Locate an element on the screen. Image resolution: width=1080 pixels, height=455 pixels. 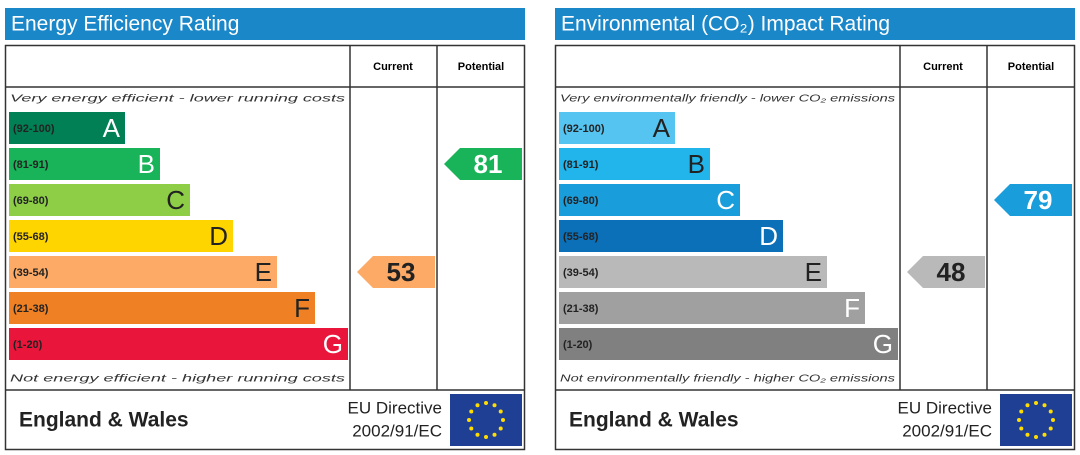
current-rating: 48 is located at coordinates (951, 272).